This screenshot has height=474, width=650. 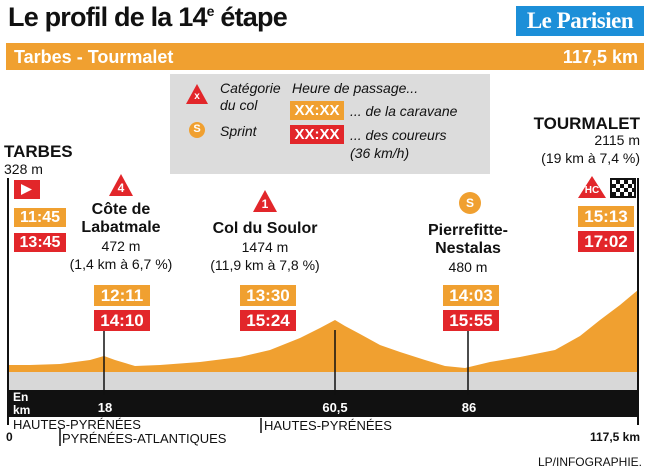 What do you see at coordinates (330, 124) in the screenshot?
I see `legend-box` at bounding box center [330, 124].